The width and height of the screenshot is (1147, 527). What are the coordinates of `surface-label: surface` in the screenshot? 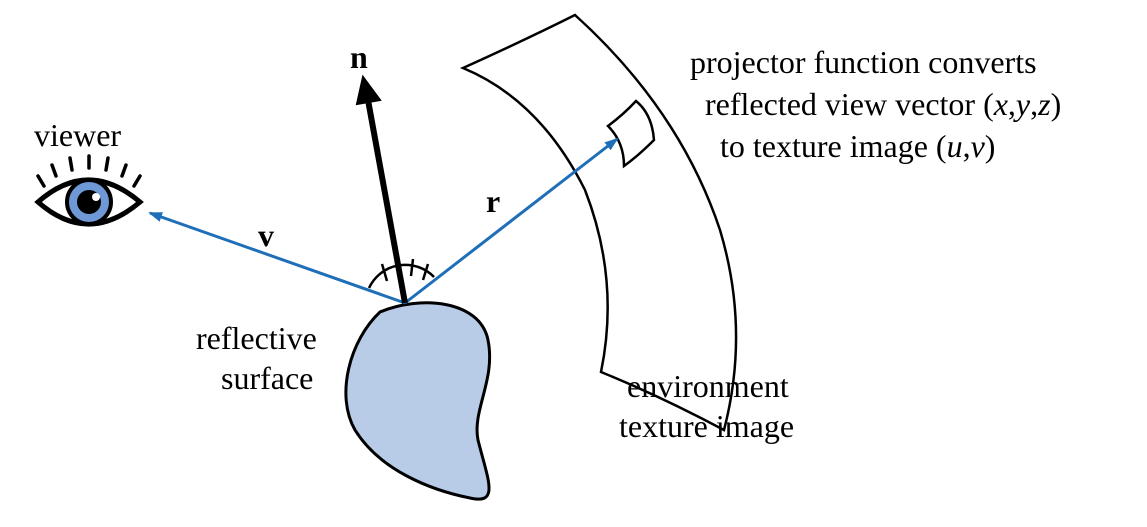 It's located at (267, 378).